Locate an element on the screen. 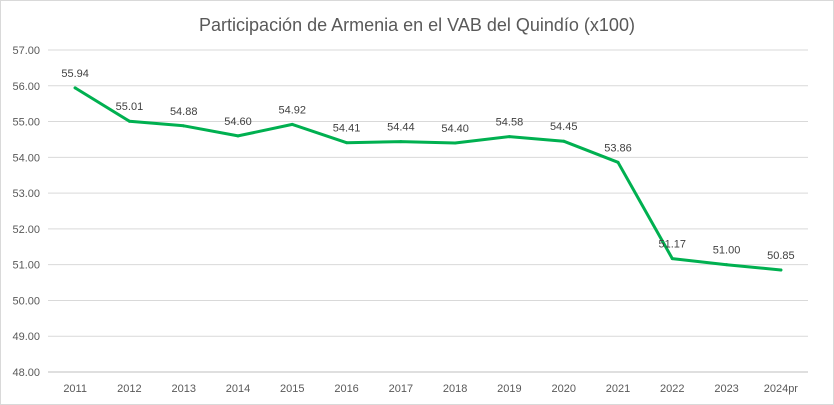 Image resolution: width=834 pixels, height=405 pixels. x-tick-label: 2020 is located at coordinates (563, 389).